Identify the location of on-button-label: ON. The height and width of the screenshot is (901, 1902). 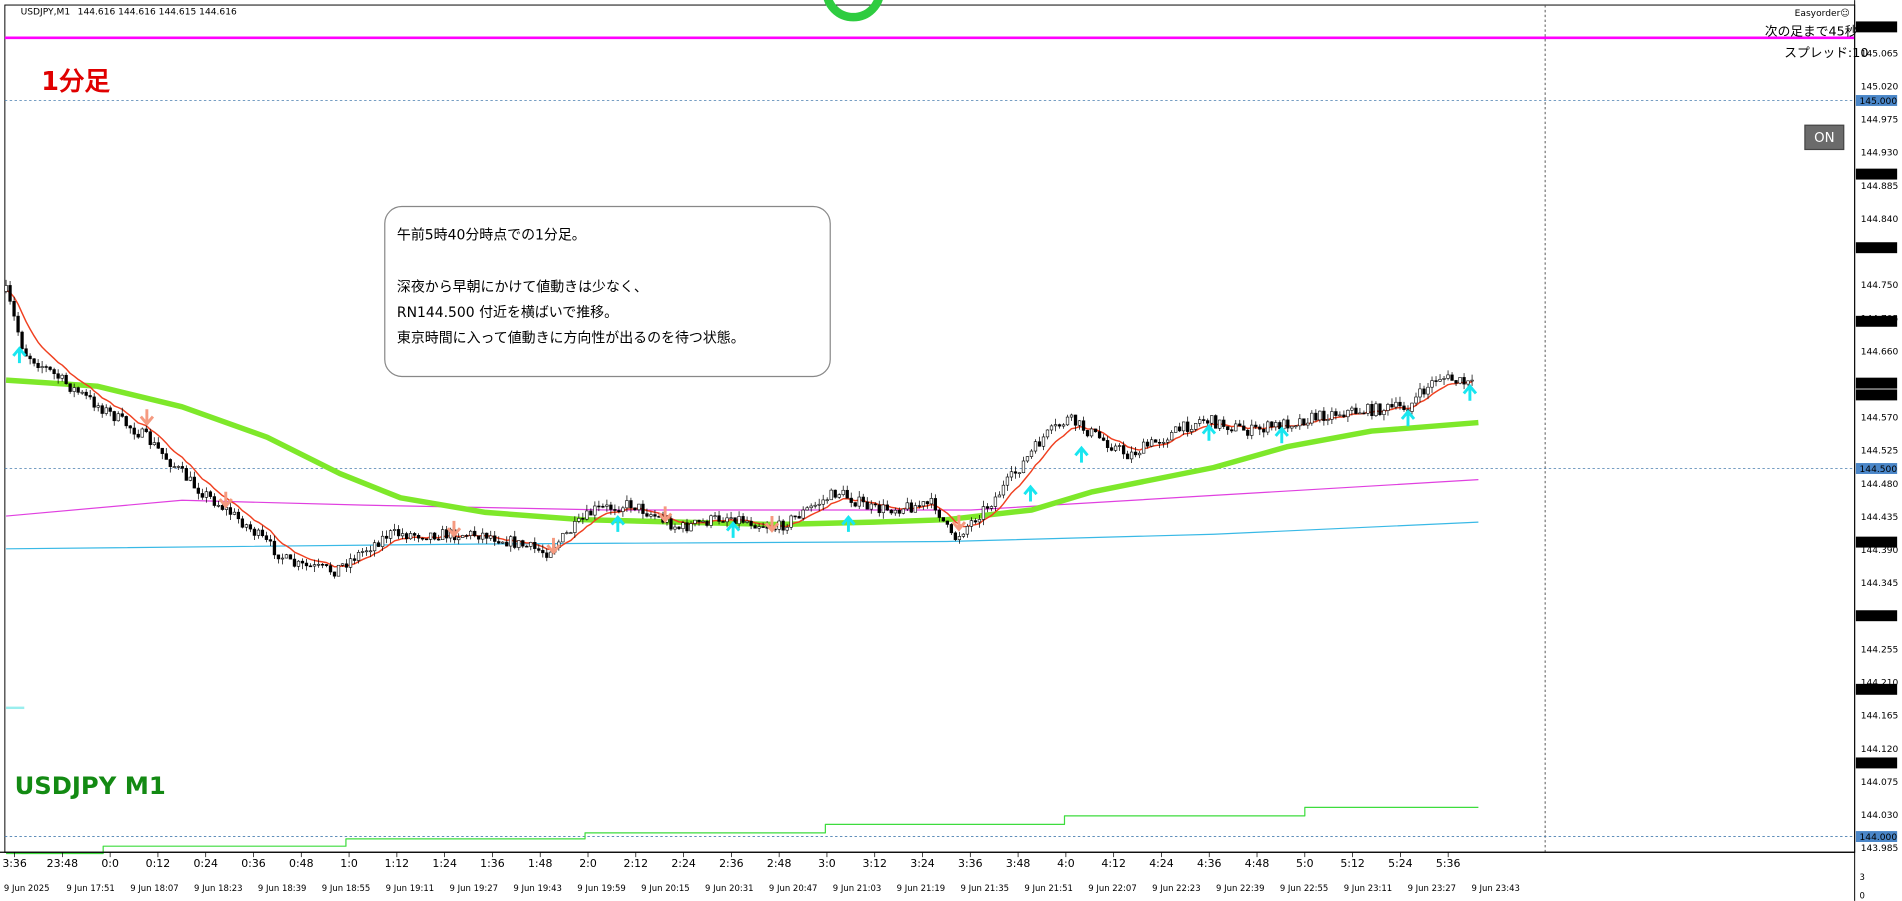
(1824, 138).